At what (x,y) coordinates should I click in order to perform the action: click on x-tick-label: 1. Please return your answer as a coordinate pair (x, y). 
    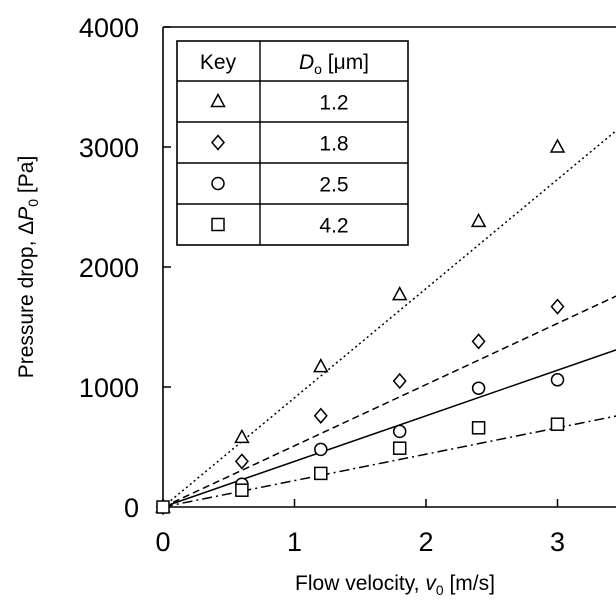
    Looking at the image, I should click on (294, 542).